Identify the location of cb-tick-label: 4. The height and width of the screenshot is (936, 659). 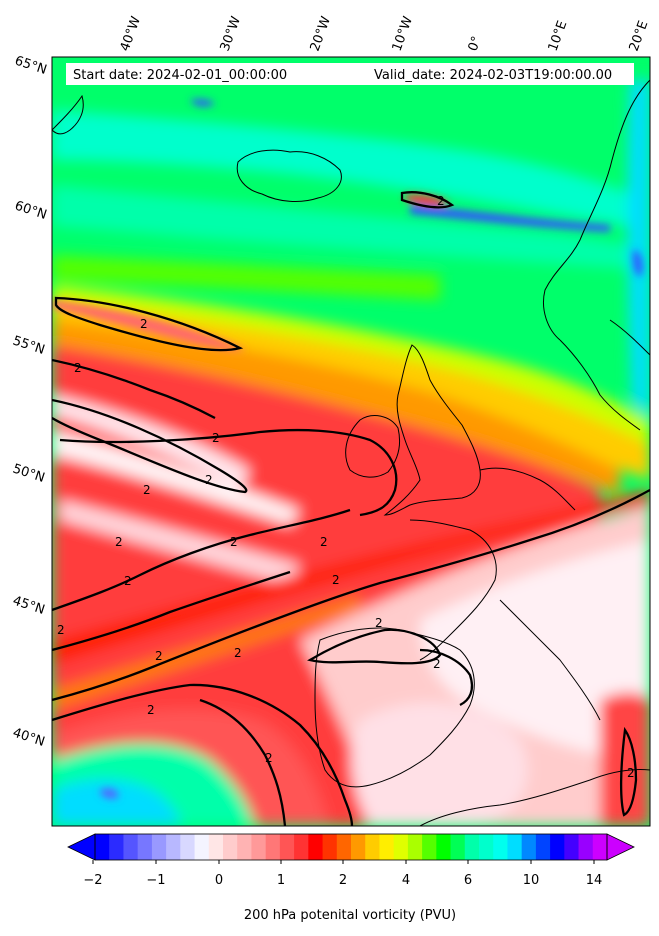
(406, 880).